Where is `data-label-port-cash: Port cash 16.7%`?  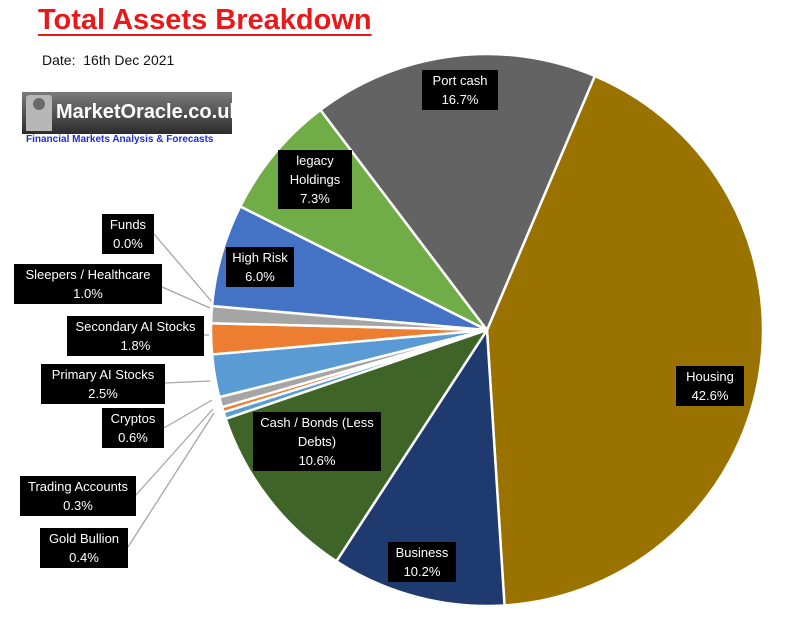 data-label-port-cash: Port cash 16.7% is located at coordinates (460, 90).